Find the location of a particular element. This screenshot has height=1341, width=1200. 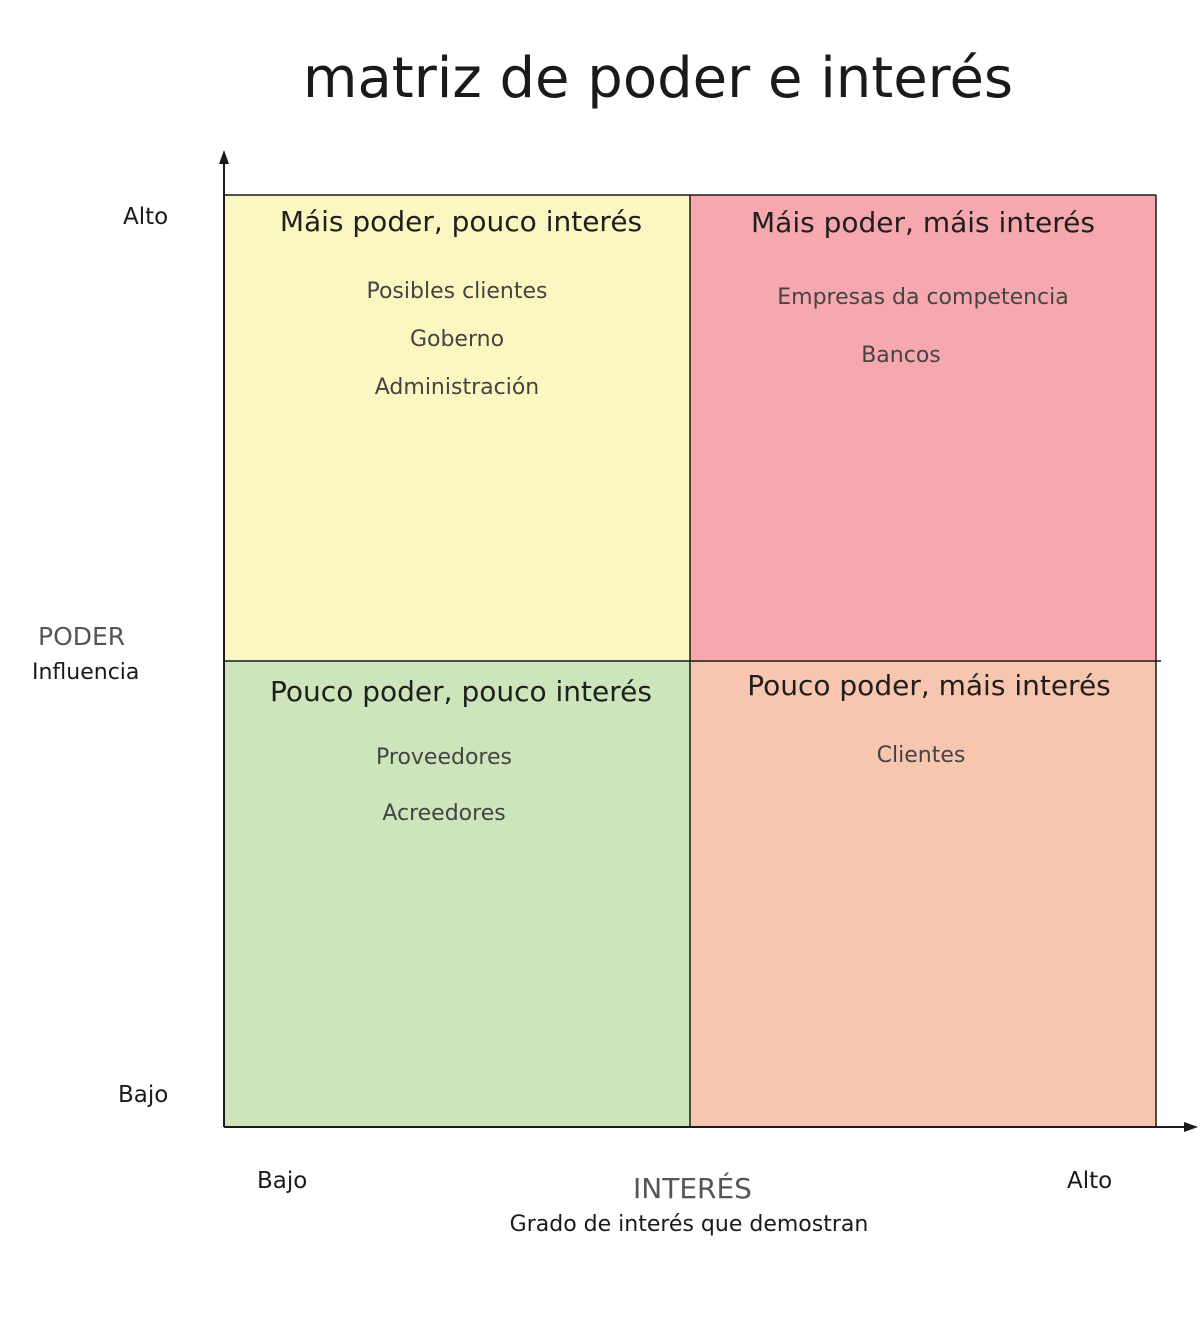

y-axis-low-label: Bajo is located at coordinates (143, 1095).